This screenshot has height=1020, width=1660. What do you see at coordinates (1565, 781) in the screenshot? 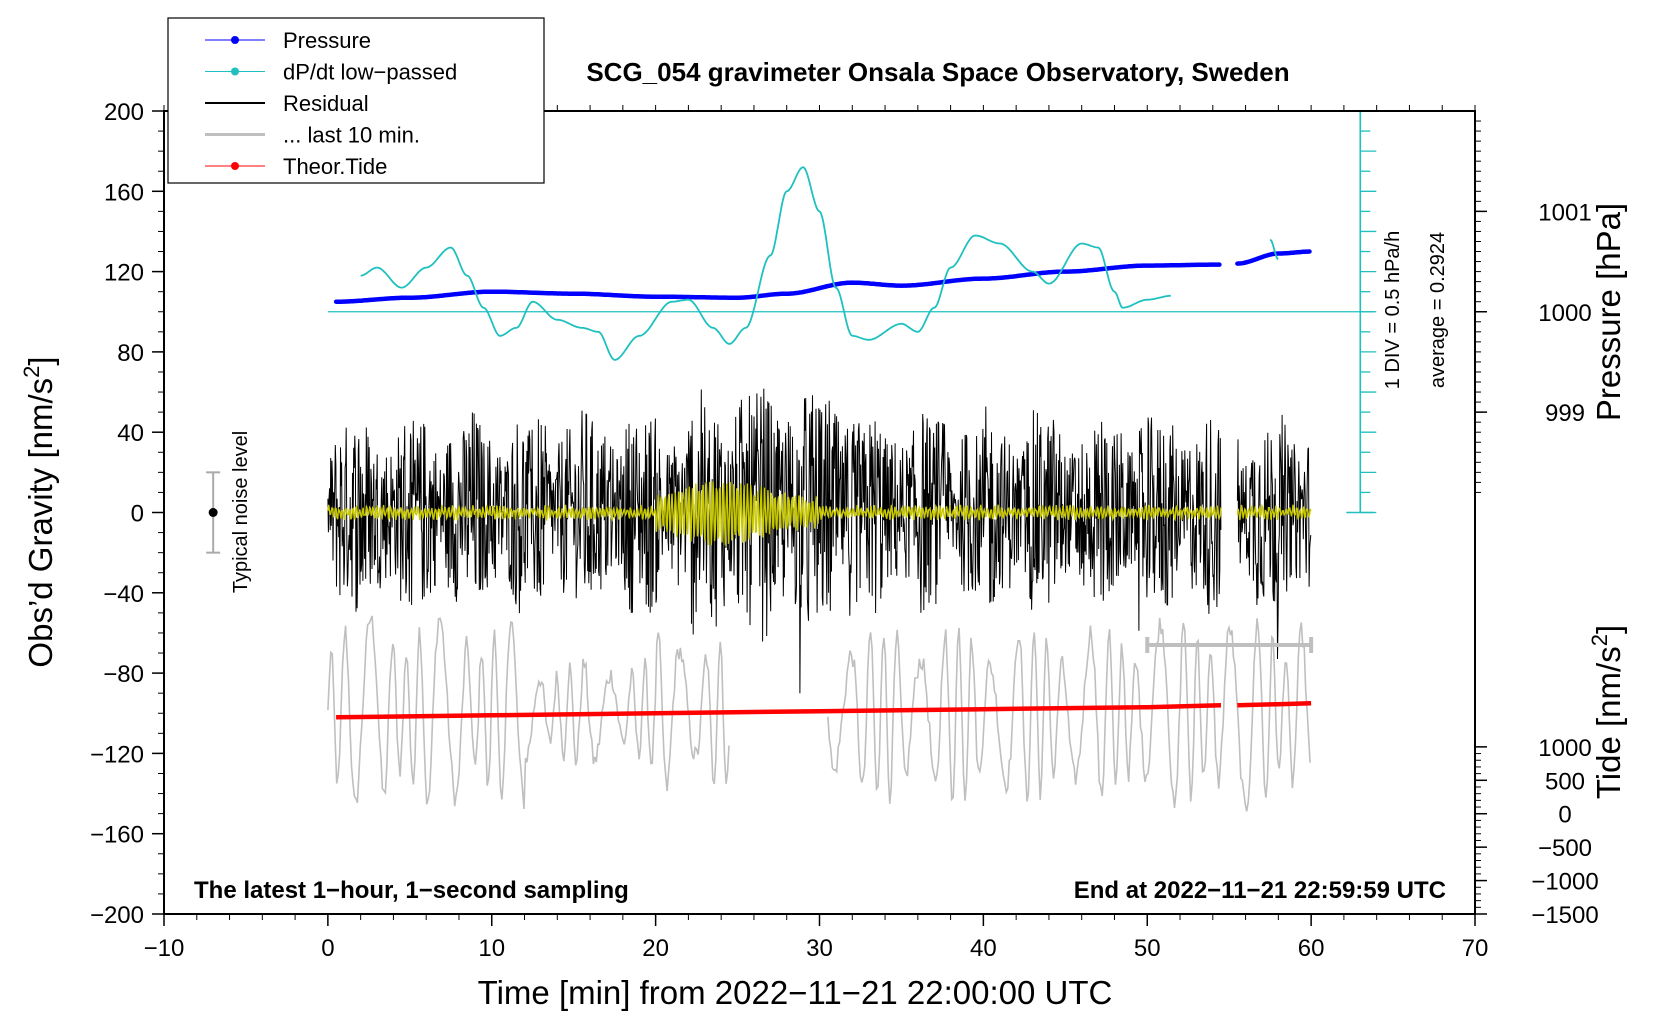
I see `tide-tick-label: 500` at bounding box center [1565, 781].